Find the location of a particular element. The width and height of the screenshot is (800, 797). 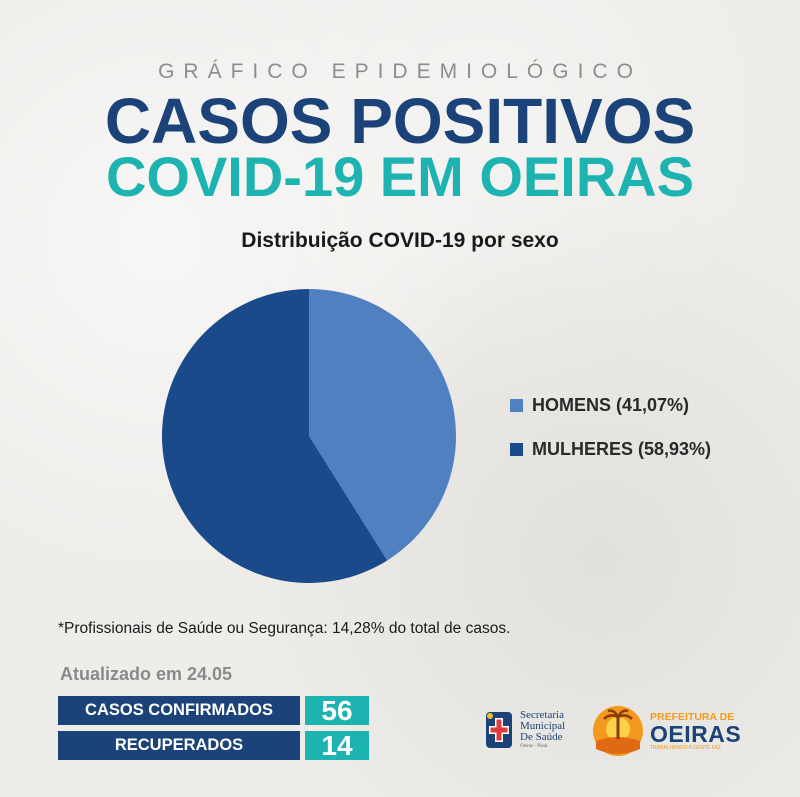

legend-item-mulheres: MULHERES (58,93%) is located at coordinates (610, 449).